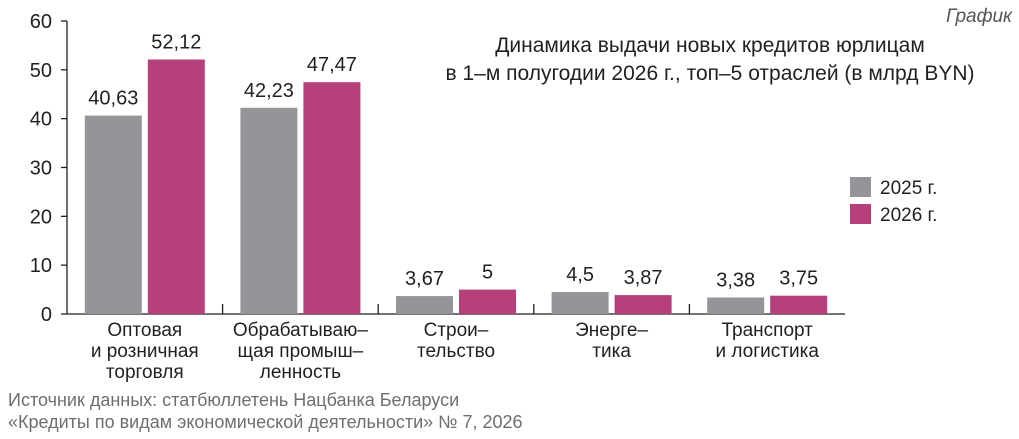 The image size is (1019, 439). I want to click on y-tick-label: 20, so click(41, 217).